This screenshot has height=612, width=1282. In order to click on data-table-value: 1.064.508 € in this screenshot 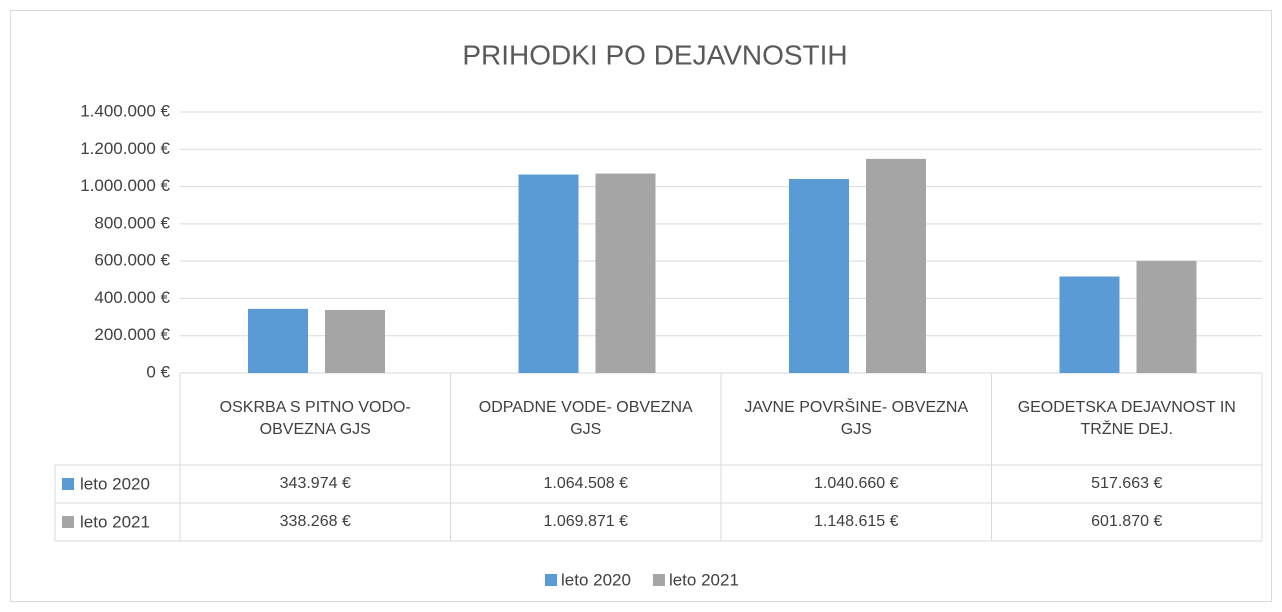, I will do `click(586, 483)`.